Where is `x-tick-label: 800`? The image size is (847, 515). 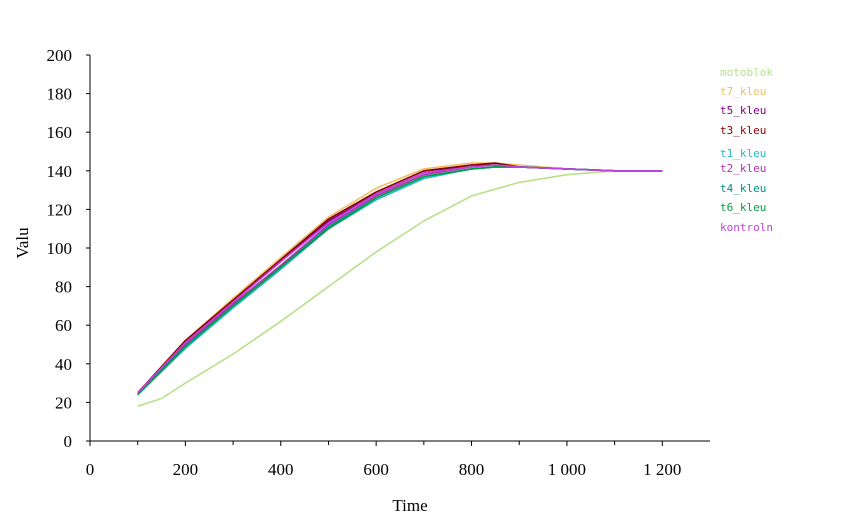
x-tick-label: 800 is located at coordinates (472, 469).